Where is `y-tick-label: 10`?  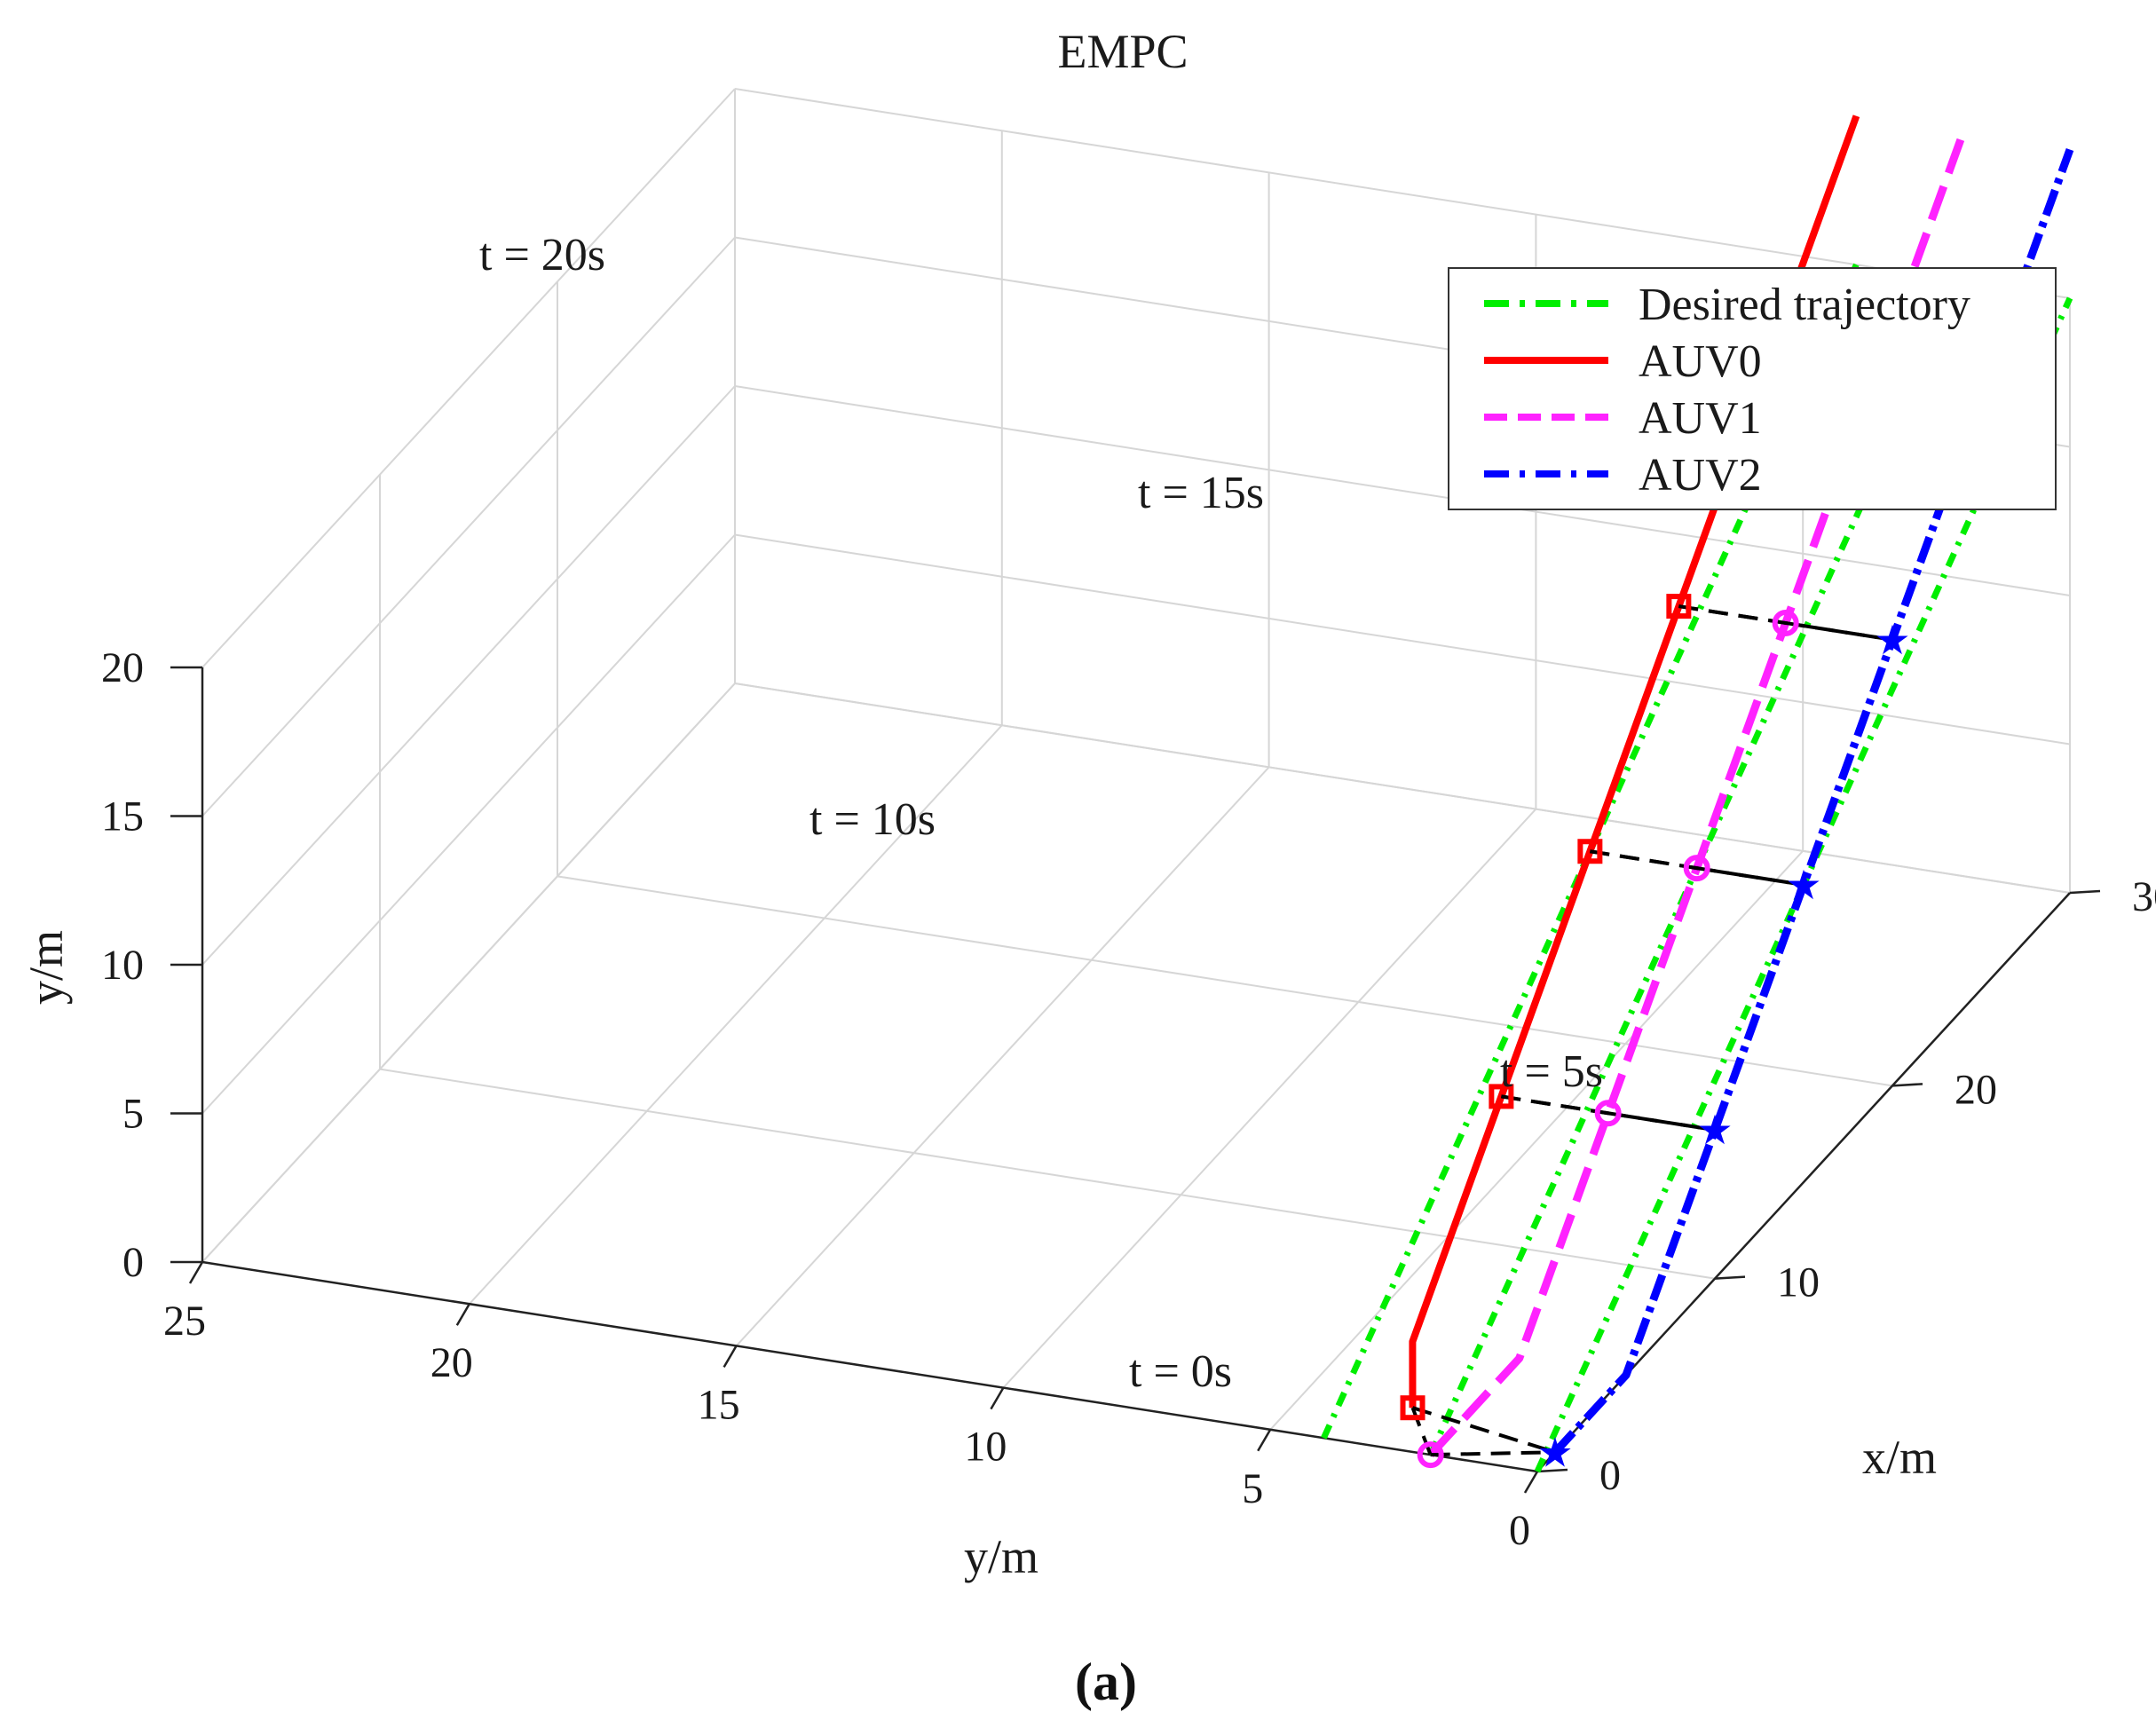
y-tick-label: 10 is located at coordinates (985, 1448).